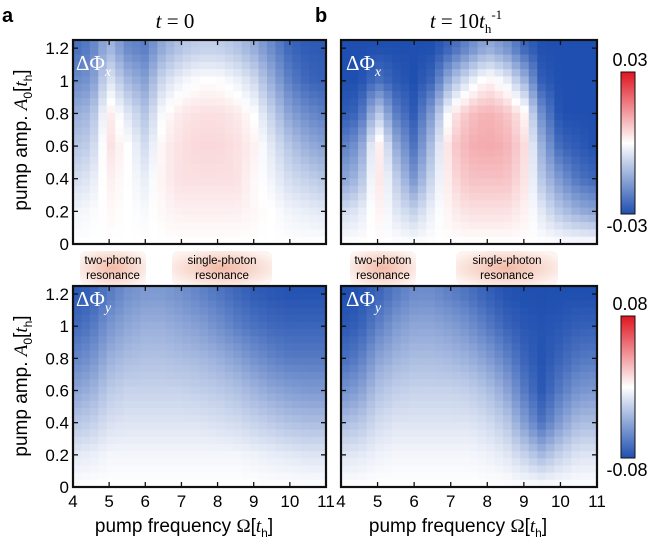  Describe the element at coordinates (340, 501) in the screenshot. I see `x-tick-label: 4` at that location.